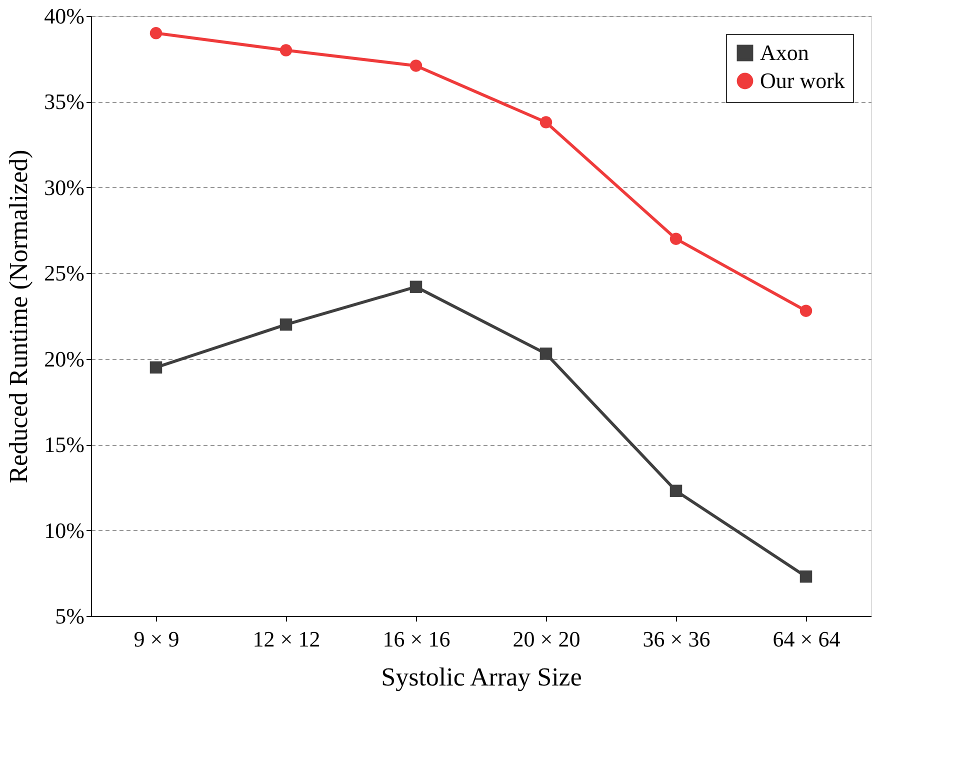 The height and width of the screenshot is (770, 959). Describe the element at coordinates (806, 639) in the screenshot. I see `x-tick-label: 64 × 64` at that location.